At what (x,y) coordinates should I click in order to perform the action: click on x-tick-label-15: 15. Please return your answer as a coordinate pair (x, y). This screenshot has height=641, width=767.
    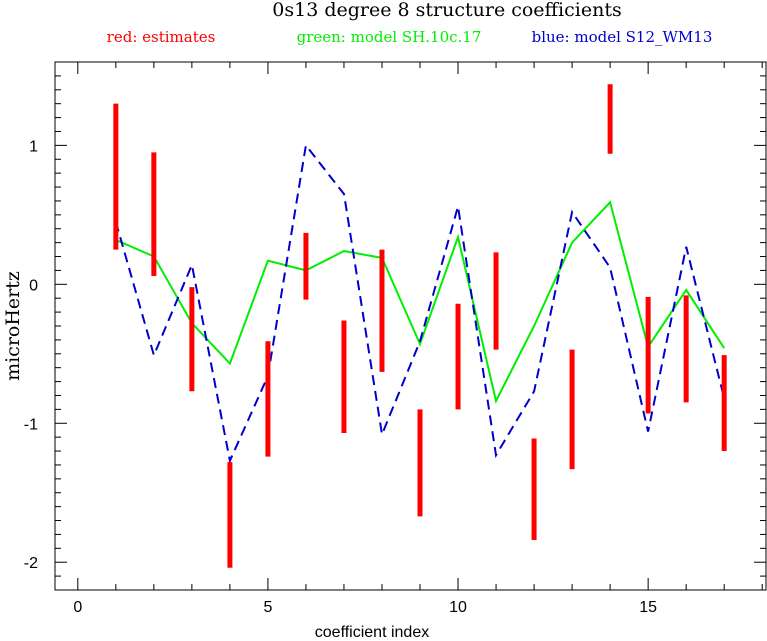
    Looking at the image, I should click on (648, 607).